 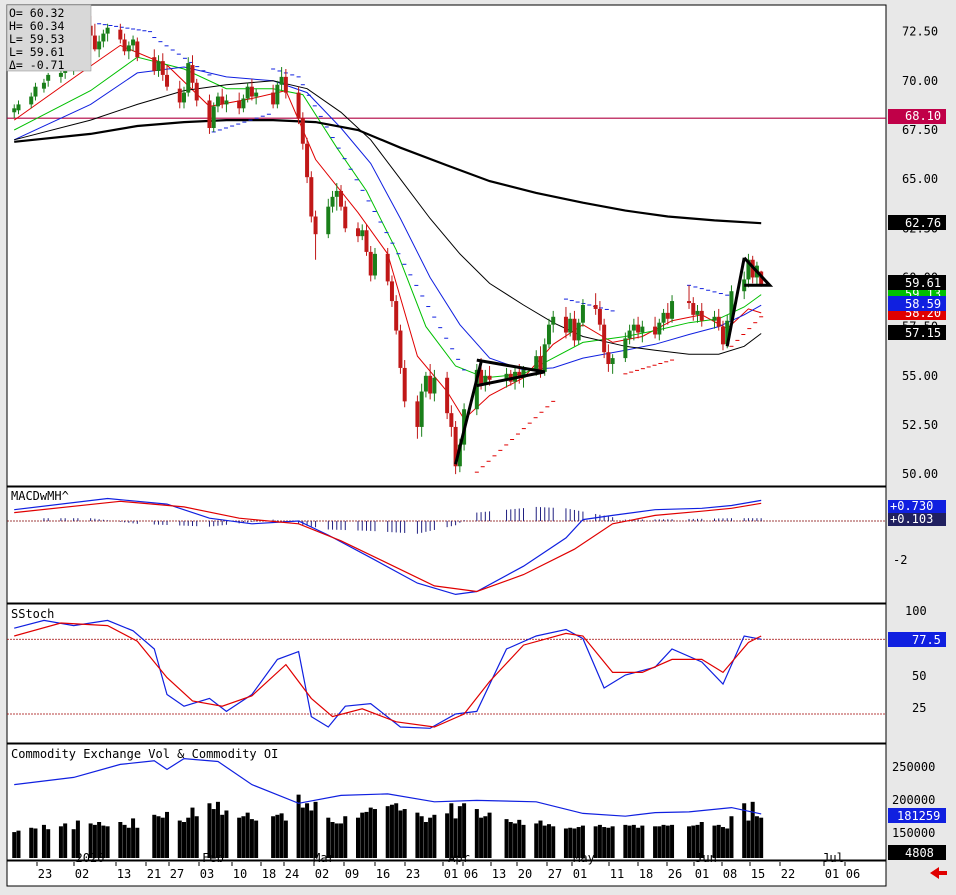 What do you see at coordinates (923, 304) in the screenshot?
I see `blue-ma-badge: 58.59` at bounding box center [923, 304].